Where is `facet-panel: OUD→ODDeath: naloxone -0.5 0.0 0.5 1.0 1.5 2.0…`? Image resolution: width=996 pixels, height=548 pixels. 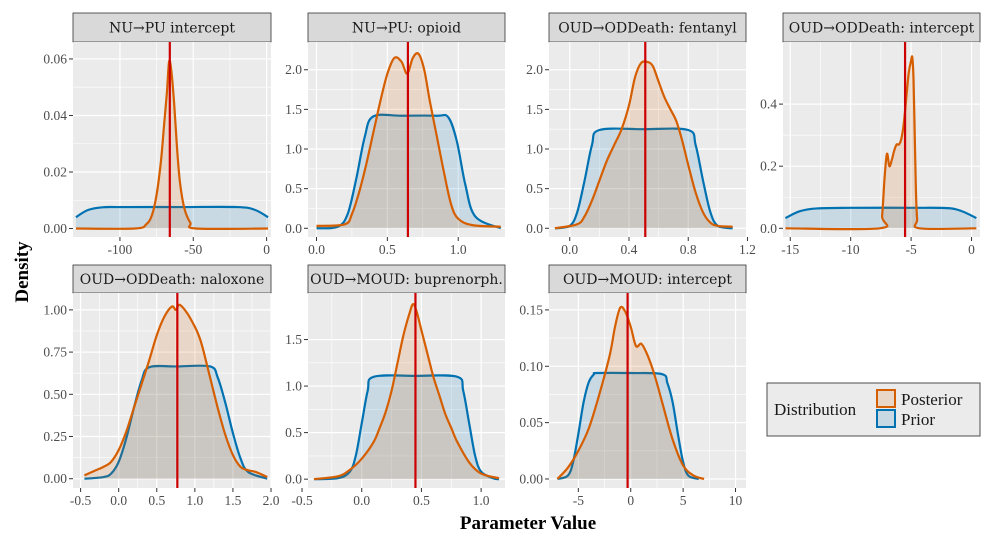 facet-panel: OUD→ODDeath: naloxone -0.5 0.0 0.5 1.0 1.5 2.0… is located at coordinates (161, 386).